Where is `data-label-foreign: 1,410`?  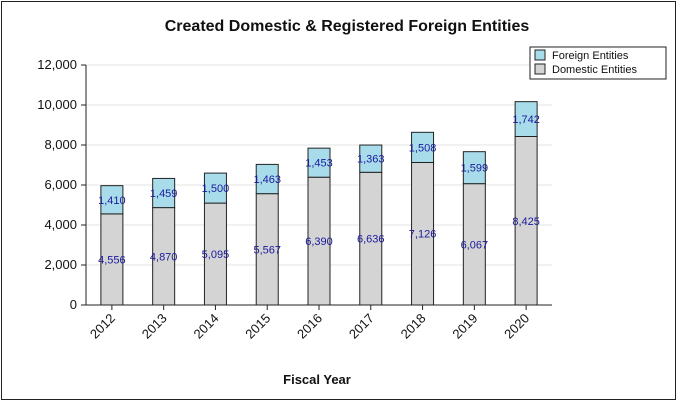 data-label-foreign: 1,410 is located at coordinates (112, 201).